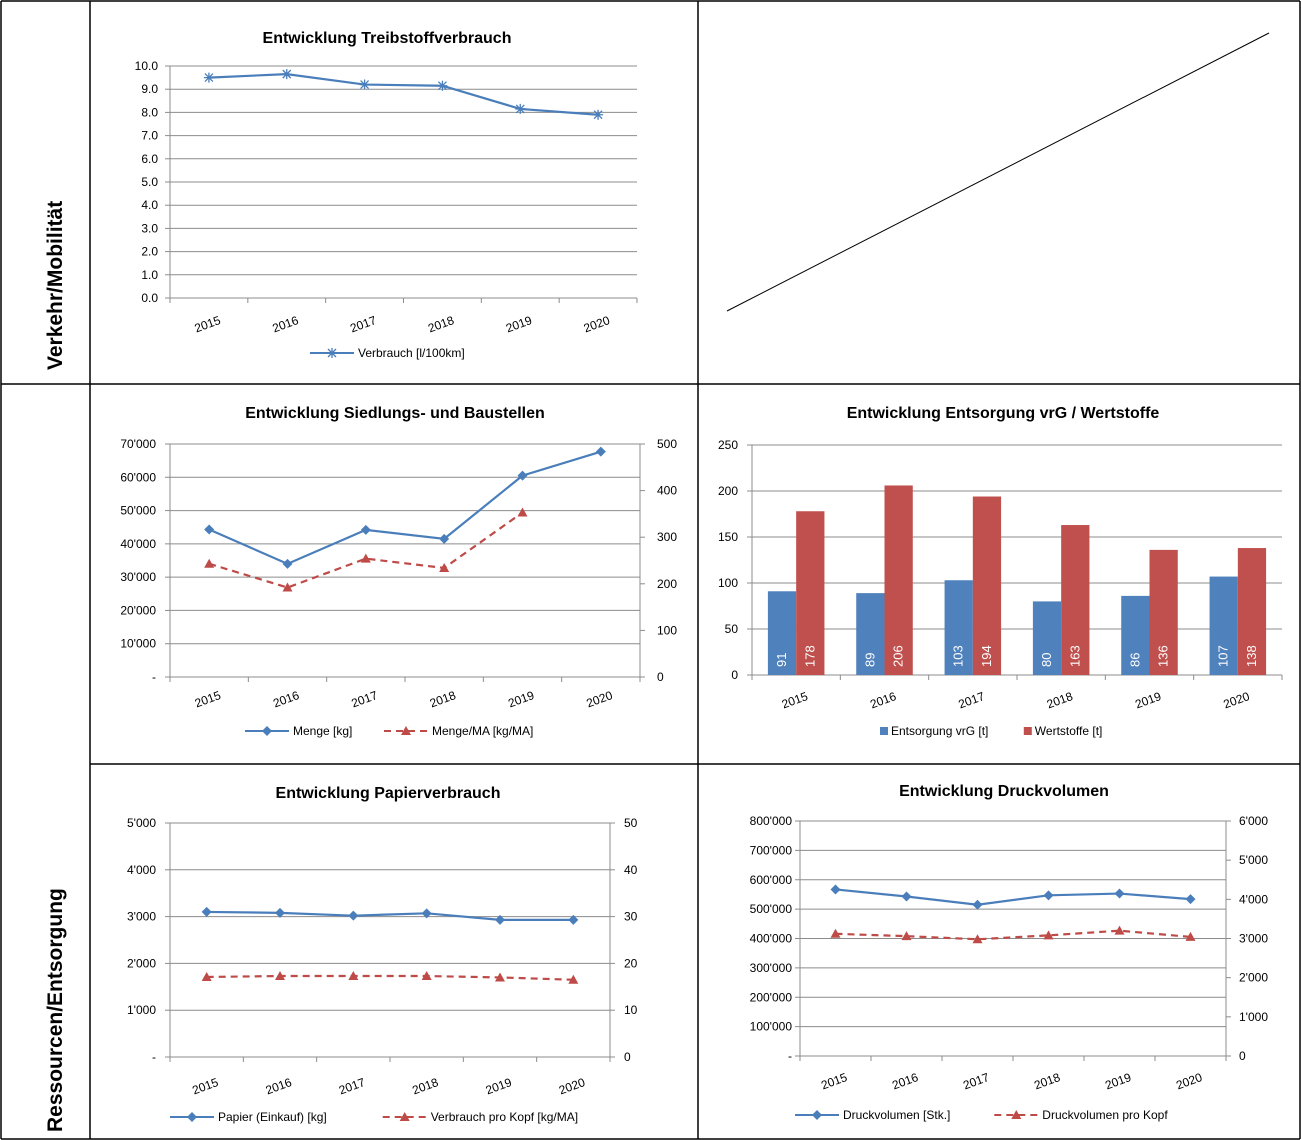  I want to click on y2-tick-label: 20, so click(631, 963).